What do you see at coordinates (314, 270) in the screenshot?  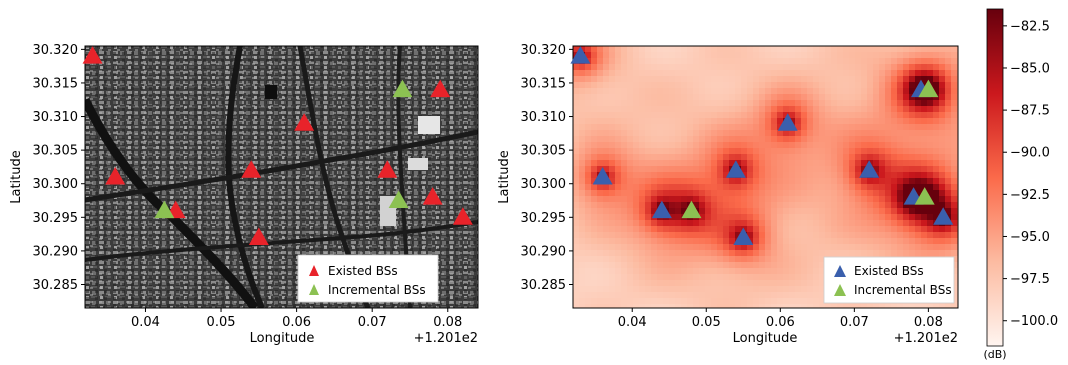 I see `legend-existed-marker` at bounding box center [314, 270].